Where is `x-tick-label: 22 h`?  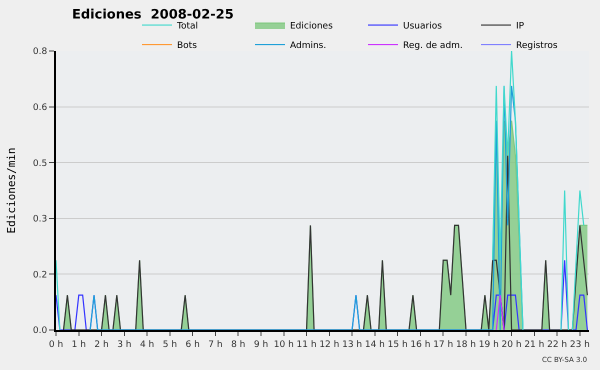
x-tick-label: 22 h is located at coordinates (557, 345).